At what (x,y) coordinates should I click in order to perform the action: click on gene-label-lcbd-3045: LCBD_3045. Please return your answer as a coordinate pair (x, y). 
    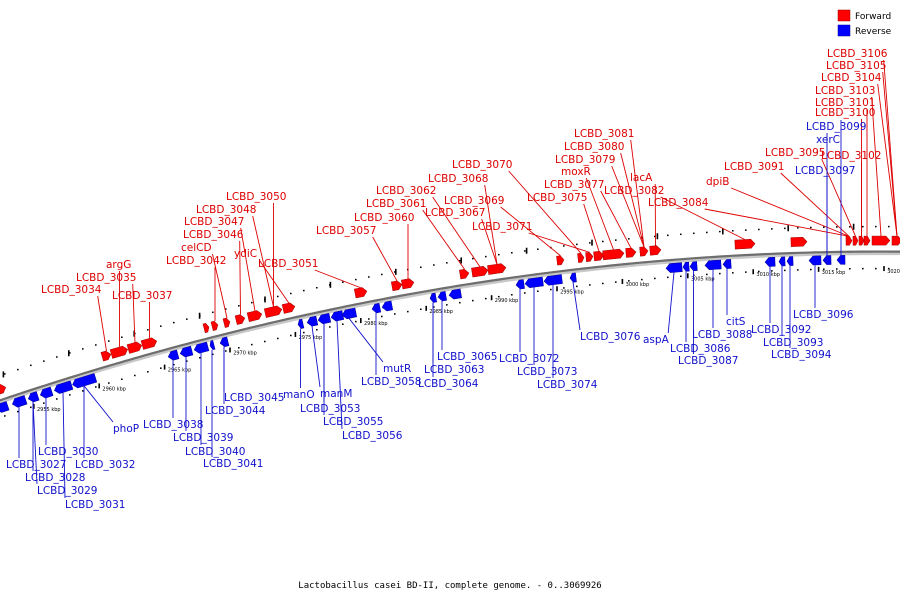
    Looking at the image, I should click on (254, 398).